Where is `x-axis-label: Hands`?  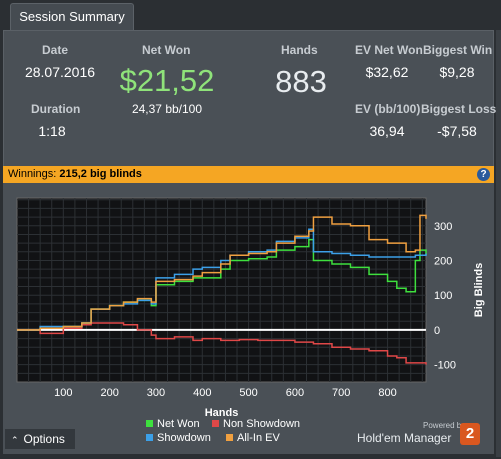
x-axis-label: Hands is located at coordinates (222, 413).